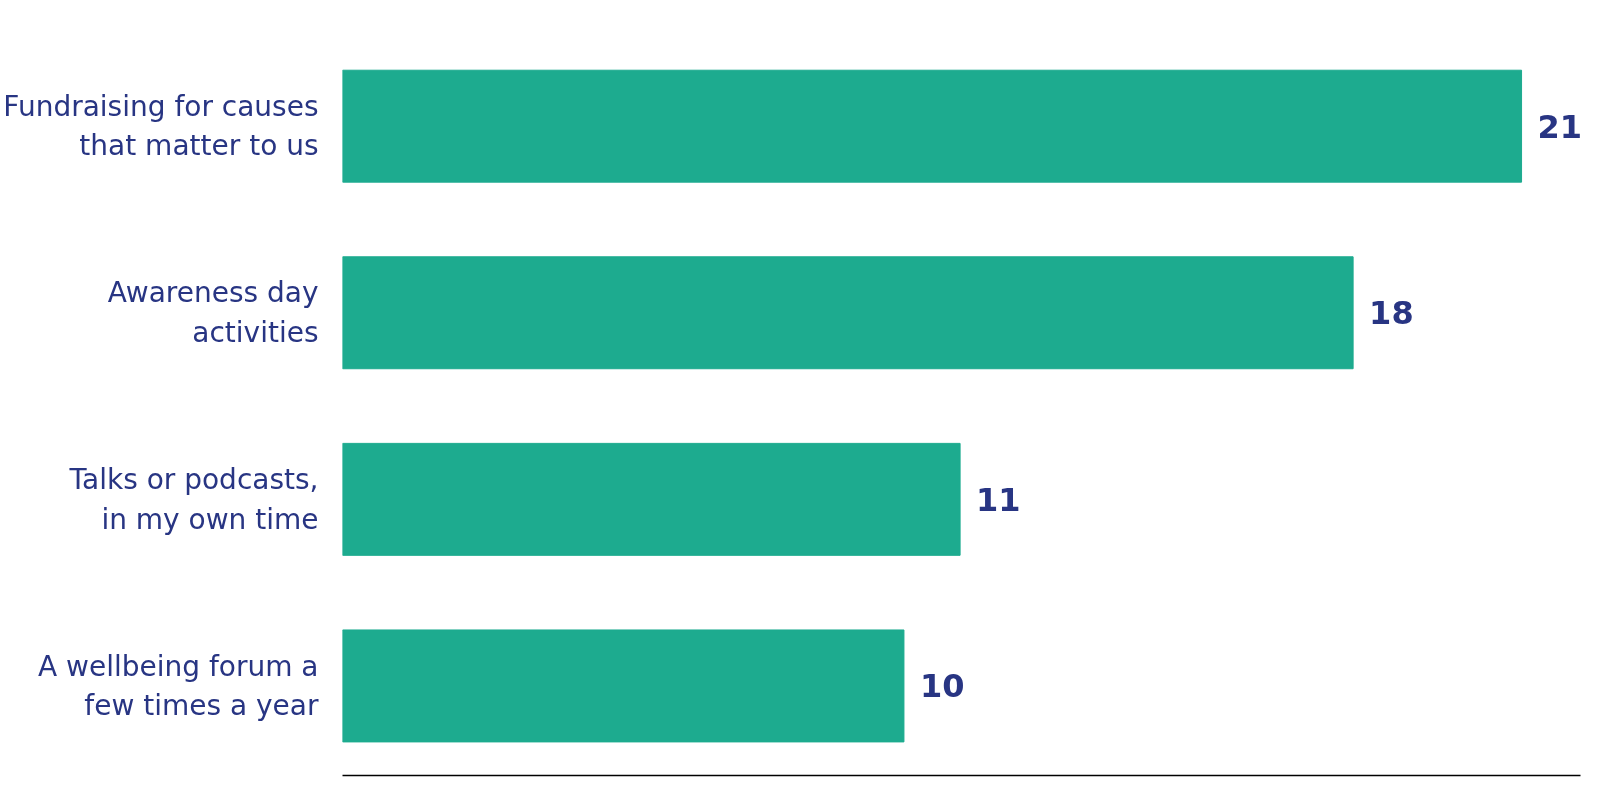  I want to click on data-label: 10, so click(942, 686).